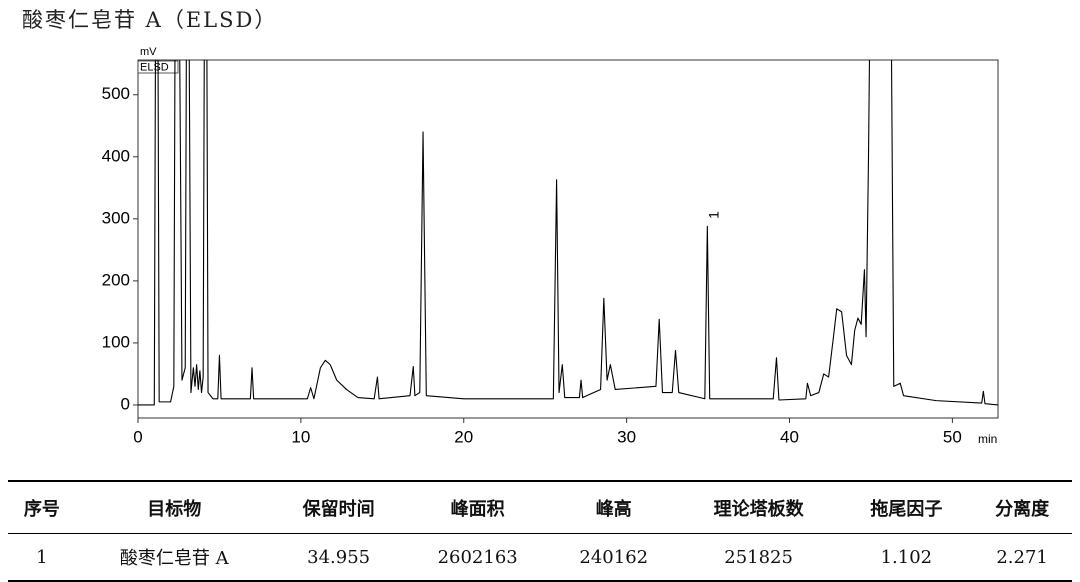 This screenshot has width=1080, height=582. Describe the element at coordinates (626, 436) in the screenshot. I see `x-tick-label: 30` at that location.